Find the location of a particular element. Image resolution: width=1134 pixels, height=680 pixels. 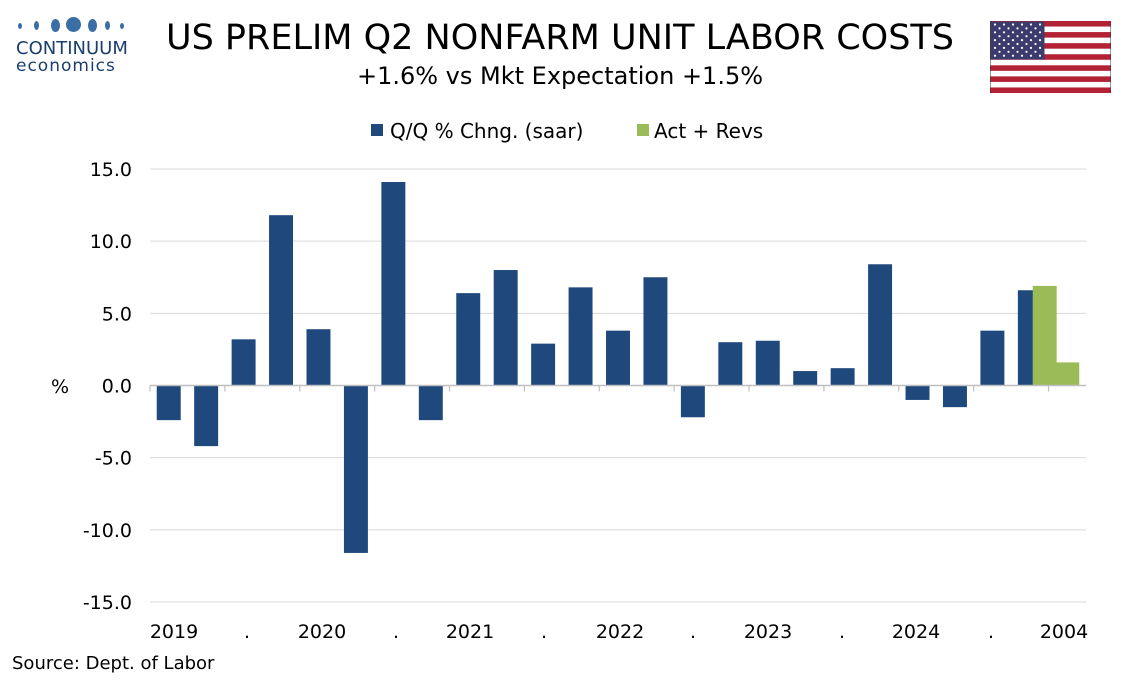

x-tick-label: 2021 is located at coordinates (470, 632).